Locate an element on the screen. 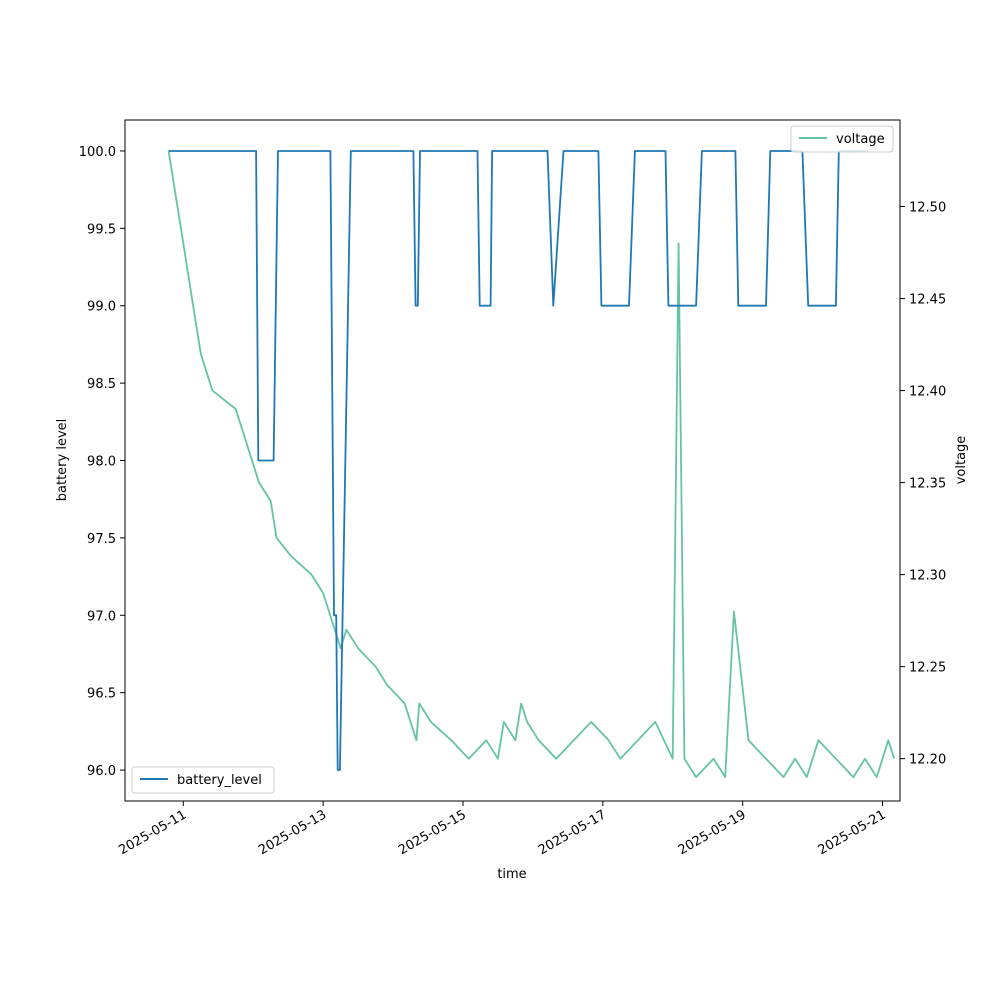 Image resolution: width=1000 pixels, height=1000 pixels. legend-voltage-label: voltage is located at coordinates (860, 139).